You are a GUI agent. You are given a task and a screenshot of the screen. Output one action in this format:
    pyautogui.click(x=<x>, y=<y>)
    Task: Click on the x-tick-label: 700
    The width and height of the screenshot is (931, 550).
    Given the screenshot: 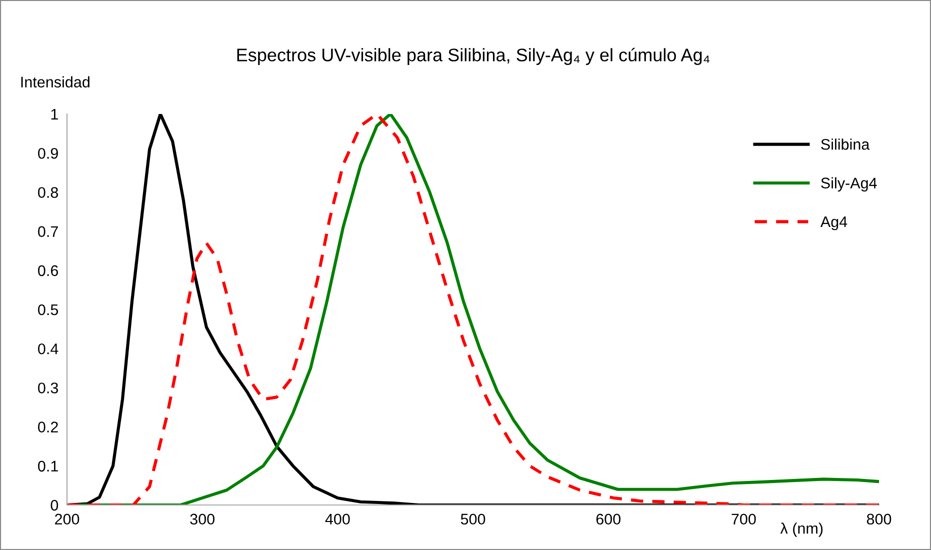 What is the action you would take?
    pyautogui.click(x=744, y=519)
    